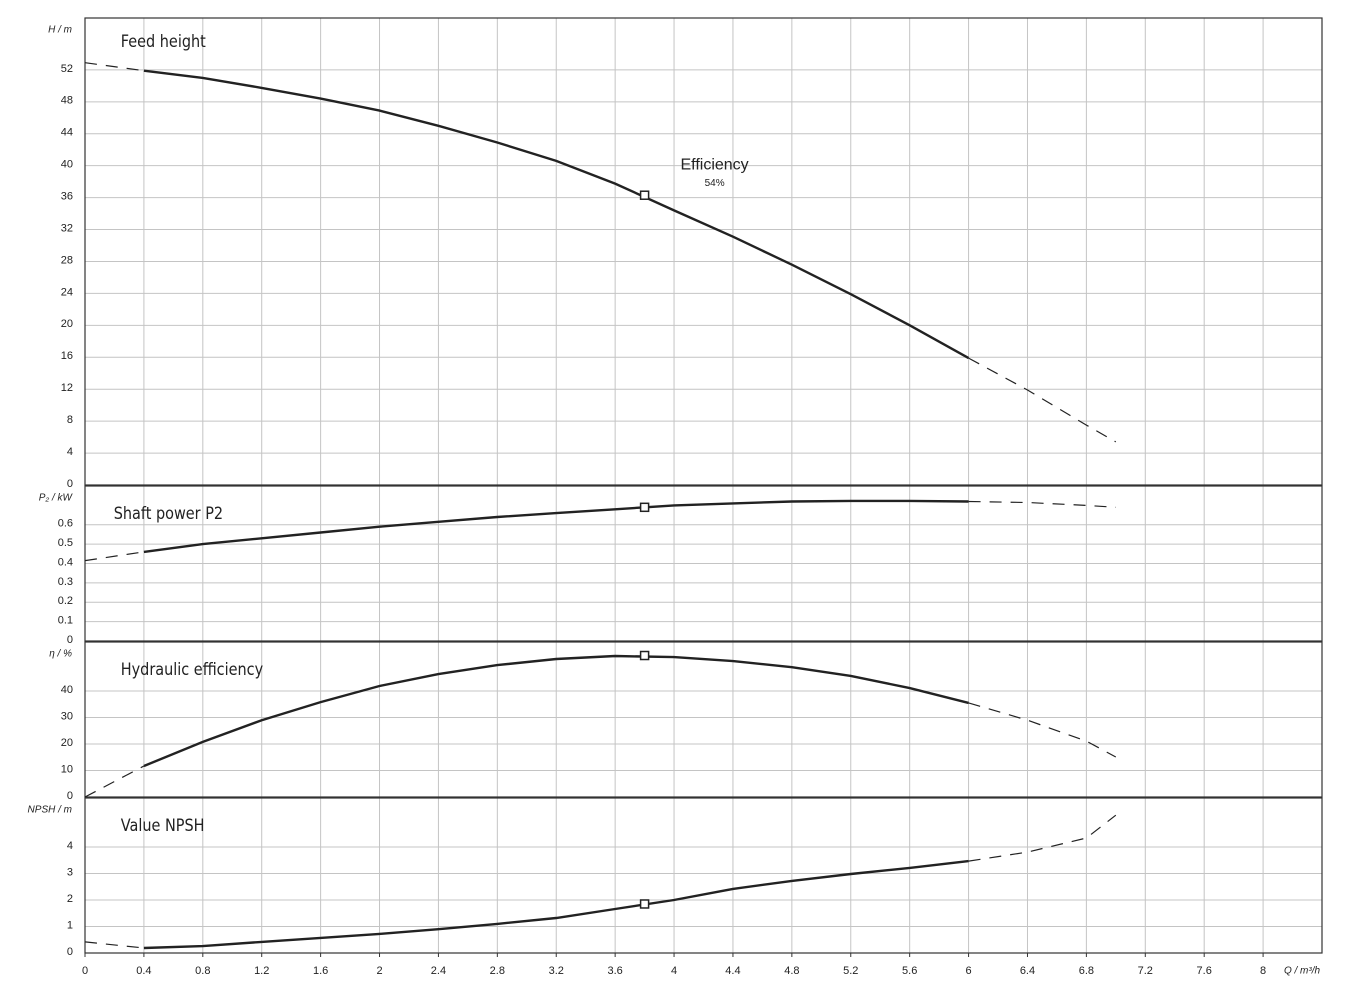 Image resolution: width=1348 pixels, height=1000 pixels. I want to click on y-axis-label: P₂ / kW, so click(56, 498).